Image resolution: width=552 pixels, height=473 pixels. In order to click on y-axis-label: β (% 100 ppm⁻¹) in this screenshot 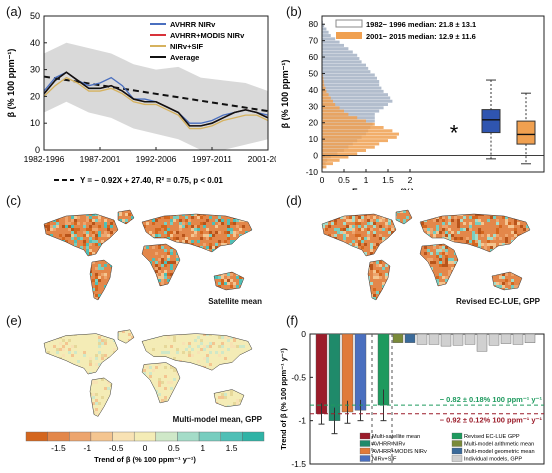, I will do `click(11, 83)`.